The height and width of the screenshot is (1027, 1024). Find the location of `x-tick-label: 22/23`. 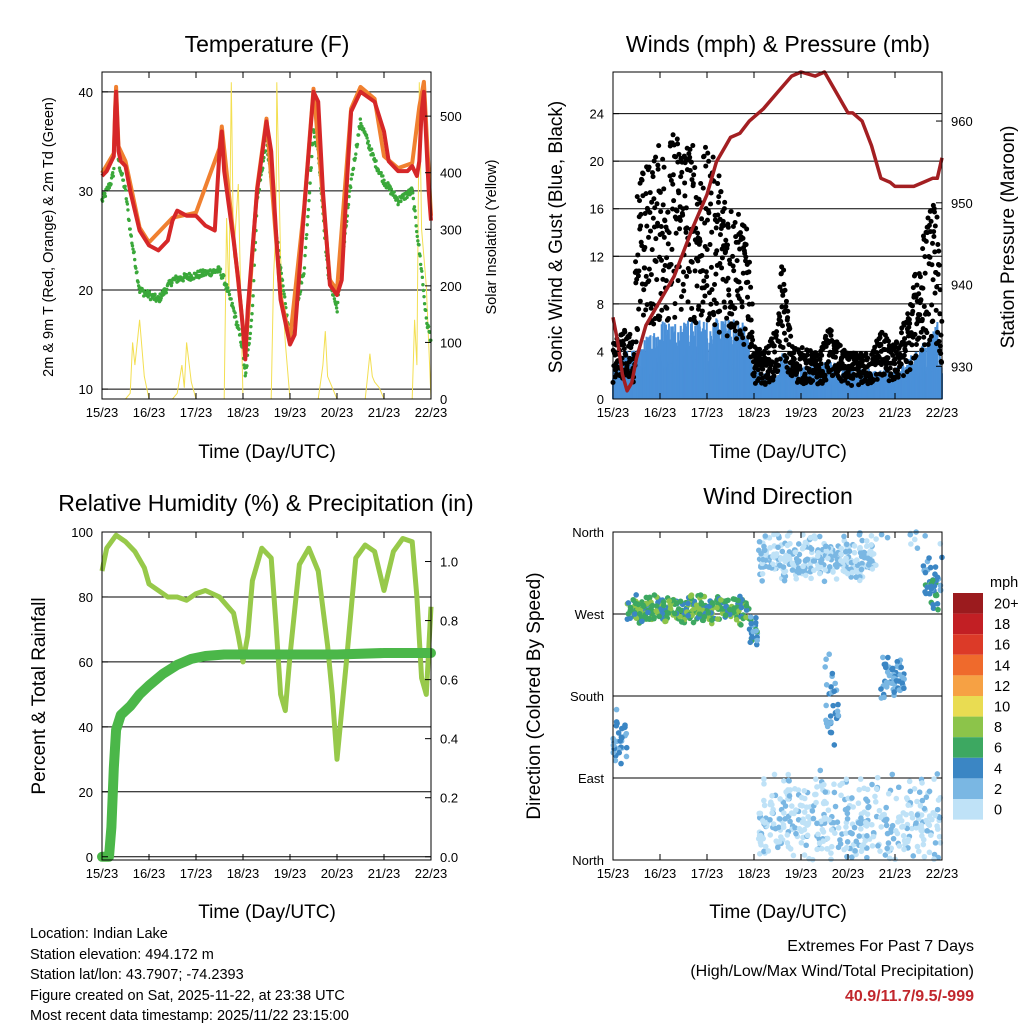

x-tick-label: 22/23 is located at coordinates (431, 873).